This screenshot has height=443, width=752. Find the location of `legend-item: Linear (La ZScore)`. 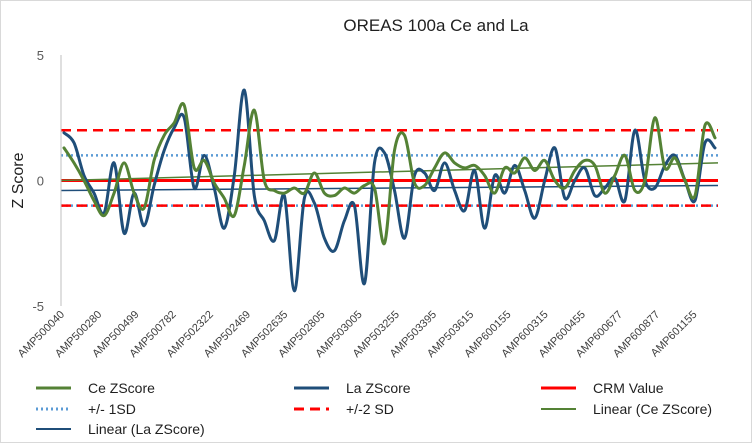

legend-item: Linear (La ZScore) is located at coordinates (120, 429).